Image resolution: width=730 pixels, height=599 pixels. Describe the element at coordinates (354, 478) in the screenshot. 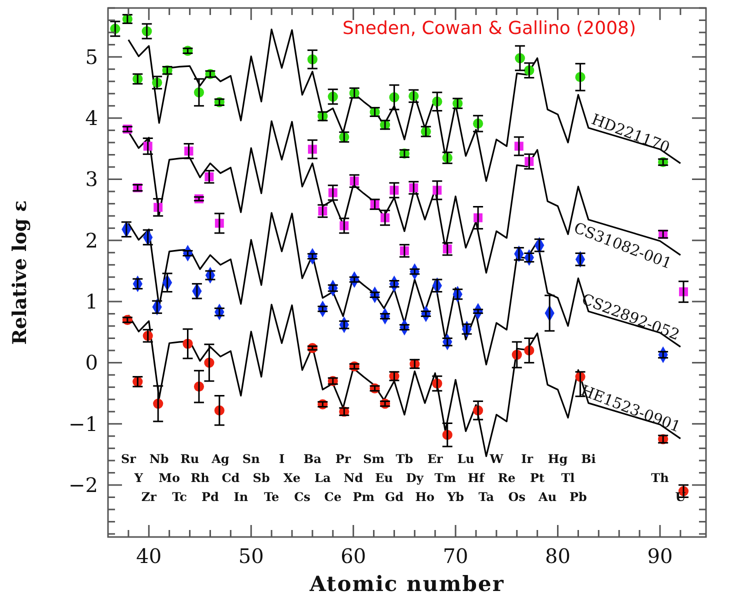

I see `annotation: Nd` at that location.